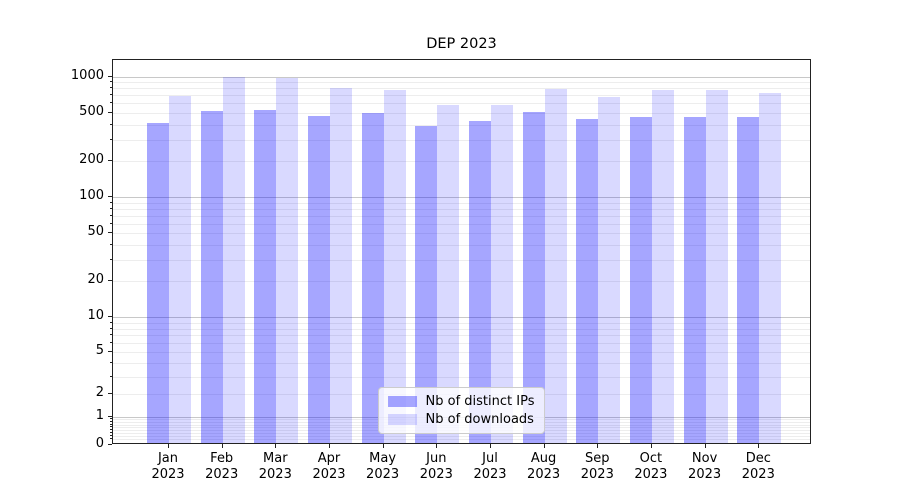 The width and height of the screenshot is (900, 500). What do you see at coordinates (461, 410) in the screenshot?
I see `legend: Nb of distinct IPs Nb of downloads` at bounding box center [461, 410].